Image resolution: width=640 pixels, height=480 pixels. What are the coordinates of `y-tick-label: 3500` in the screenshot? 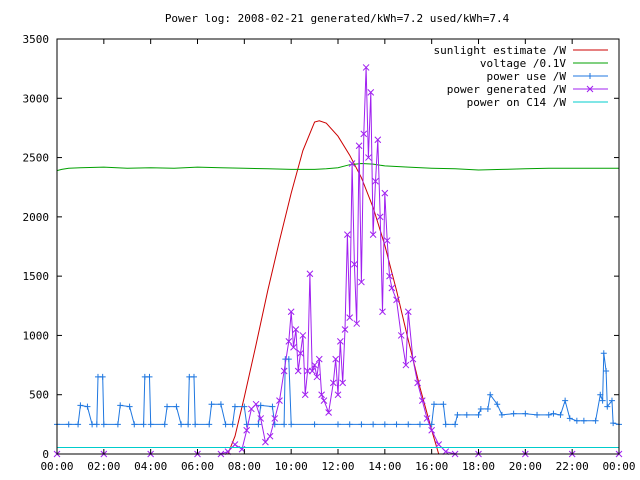 It's located at (36, 39).